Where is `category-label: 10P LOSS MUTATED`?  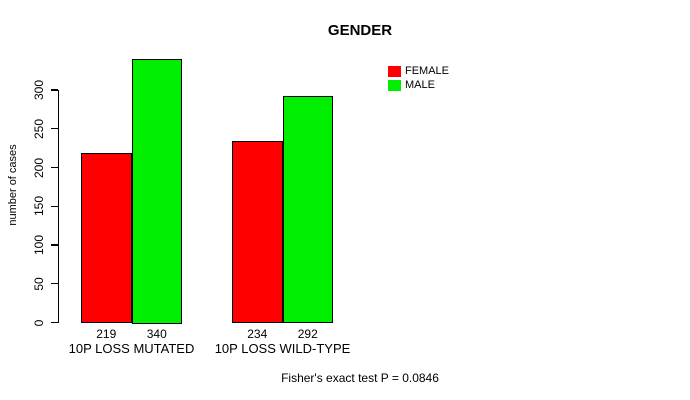
category-label: 10P LOSS MUTATED is located at coordinates (131, 348).